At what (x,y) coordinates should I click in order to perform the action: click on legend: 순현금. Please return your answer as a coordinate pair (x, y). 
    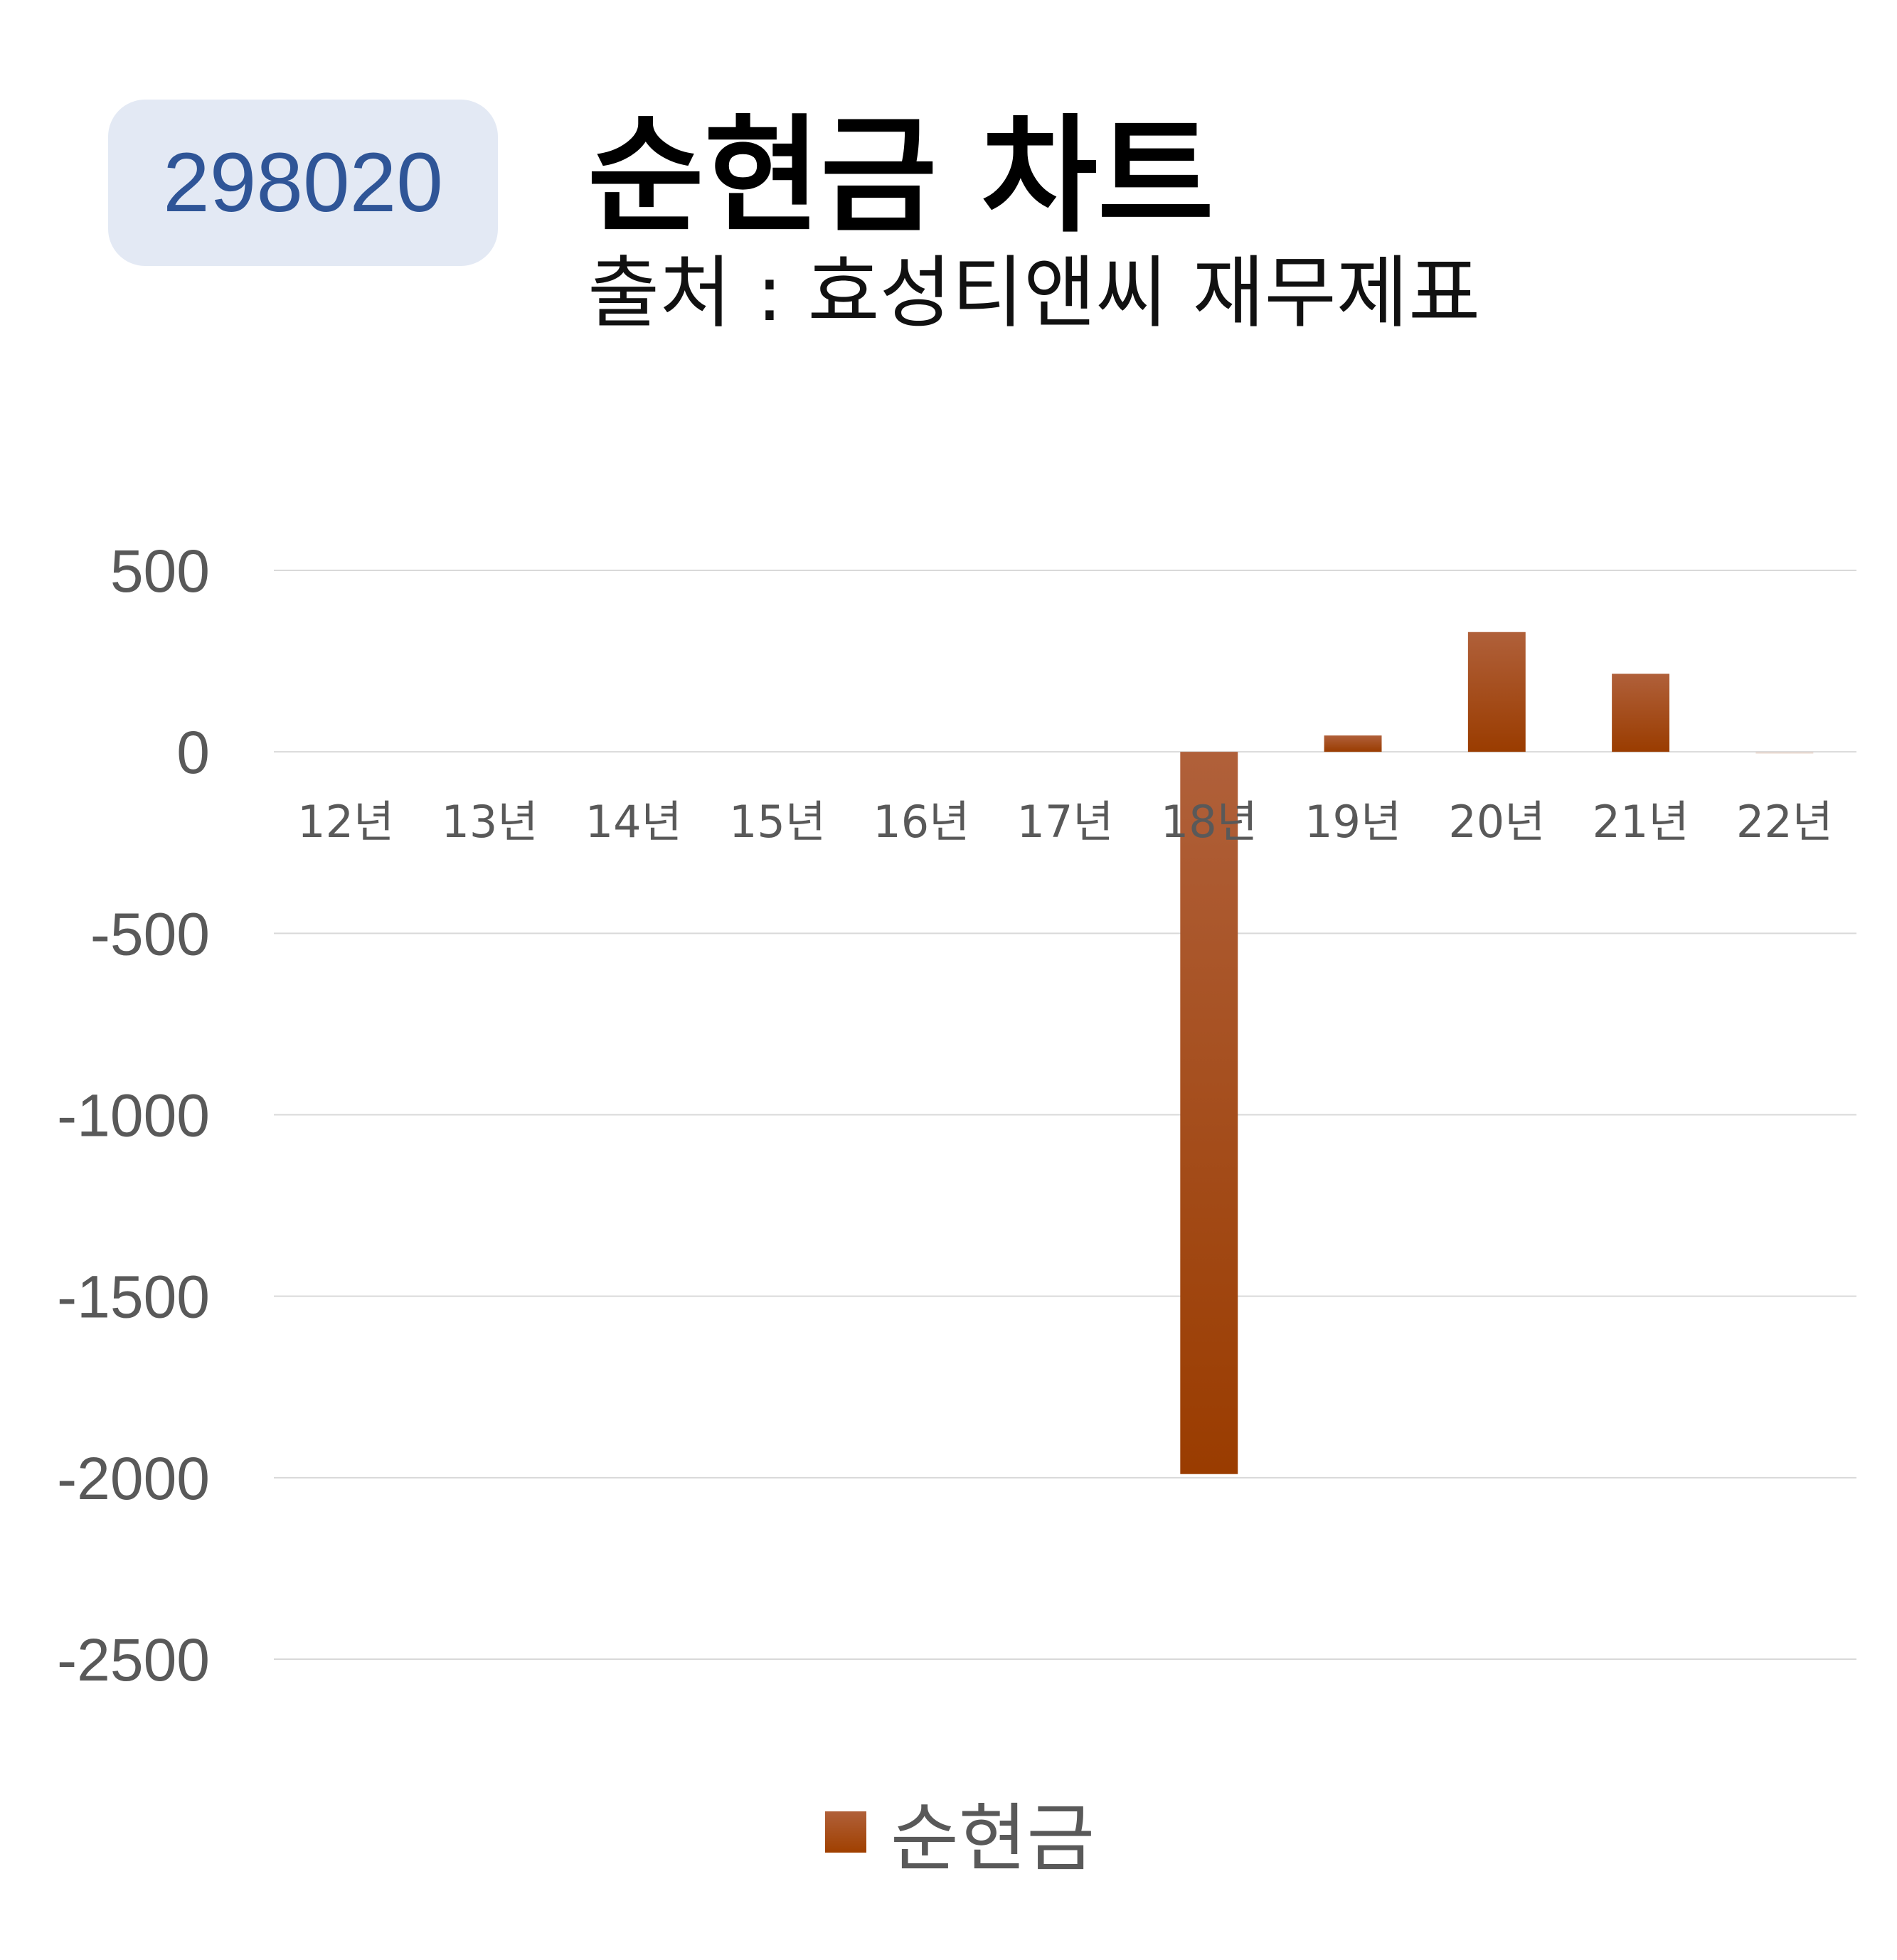
    Looking at the image, I should click on (960, 1831).